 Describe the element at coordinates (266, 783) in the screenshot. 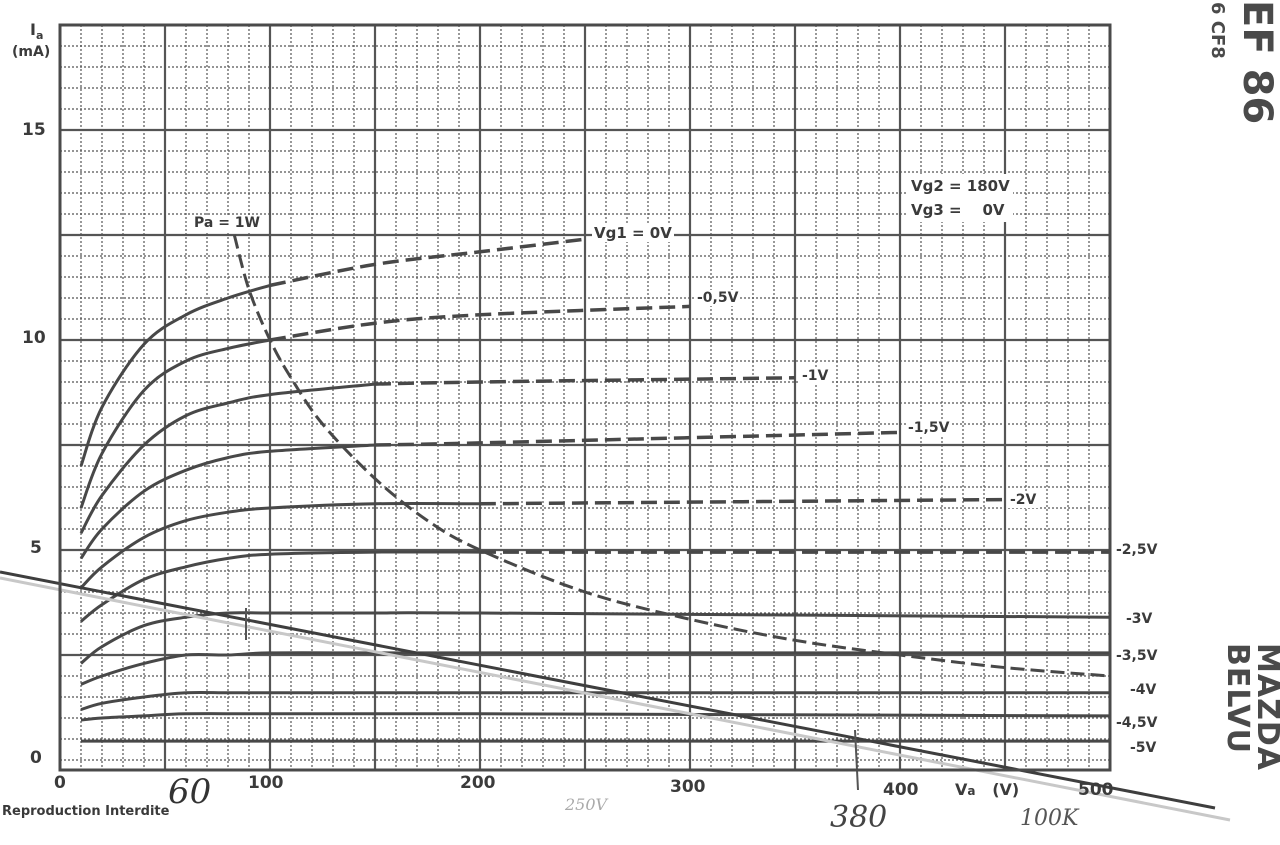

I see `x-tick-100: 100` at that location.